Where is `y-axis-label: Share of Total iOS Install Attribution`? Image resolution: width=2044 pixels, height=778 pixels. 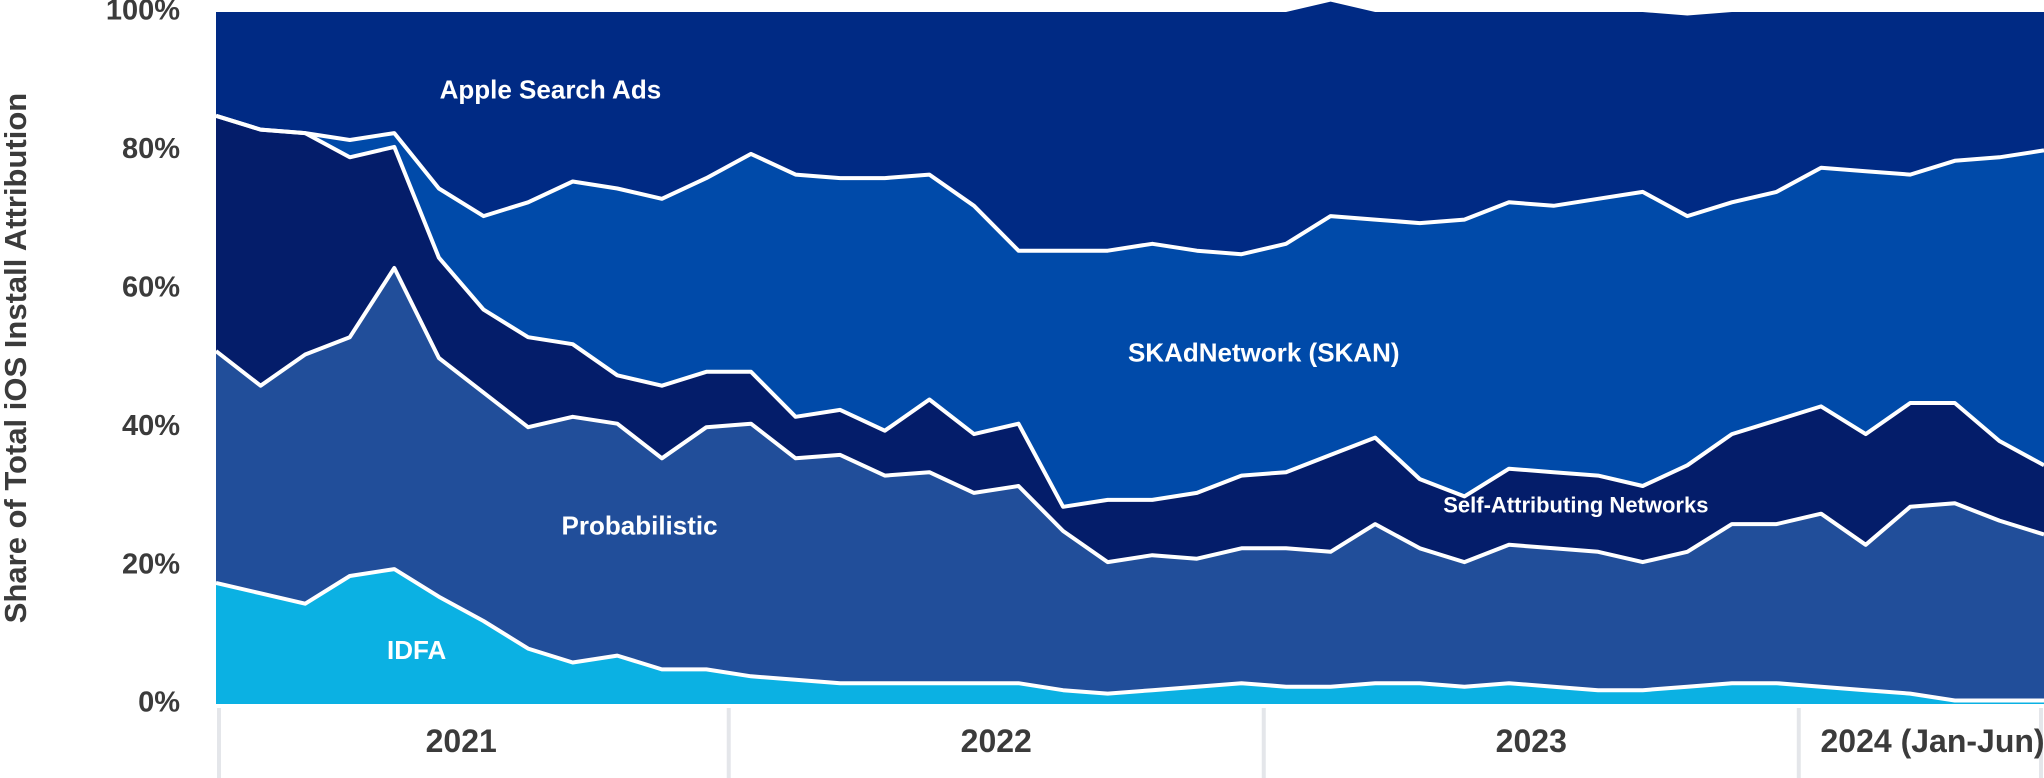
y-axis-label: Share of Total iOS Install Attribution is located at coordinates (16, 358).